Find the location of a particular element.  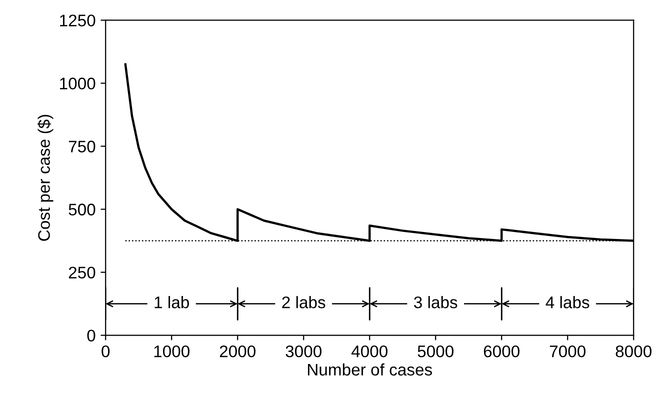

x-tick-label: 6000 is located at coordinates (502, 351).